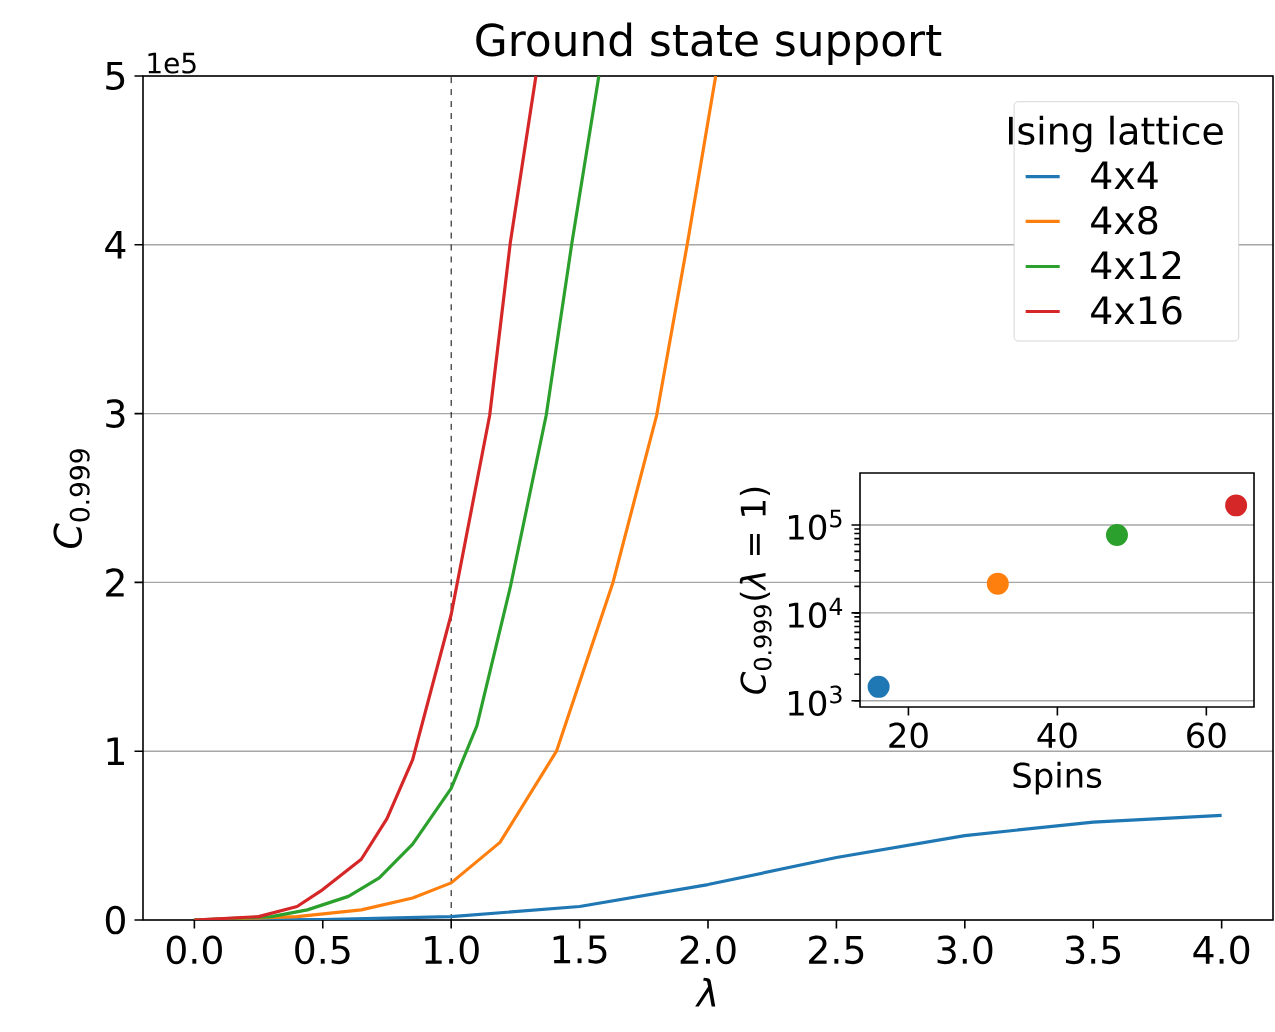 The image size is (1275, 1032). I want to click on x-tick-label: 2.5, so click(836, 950).